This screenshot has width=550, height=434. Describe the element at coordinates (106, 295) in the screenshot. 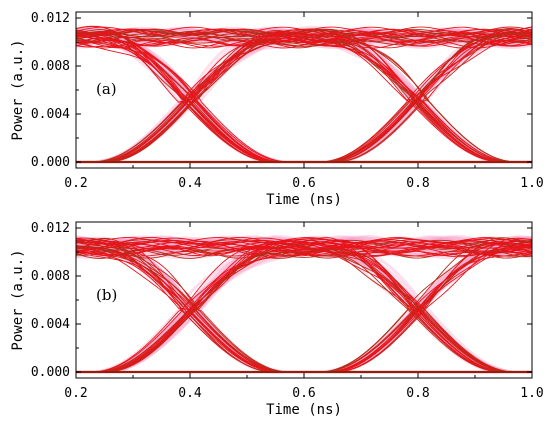

I see `panel-label: (b)` at that location.